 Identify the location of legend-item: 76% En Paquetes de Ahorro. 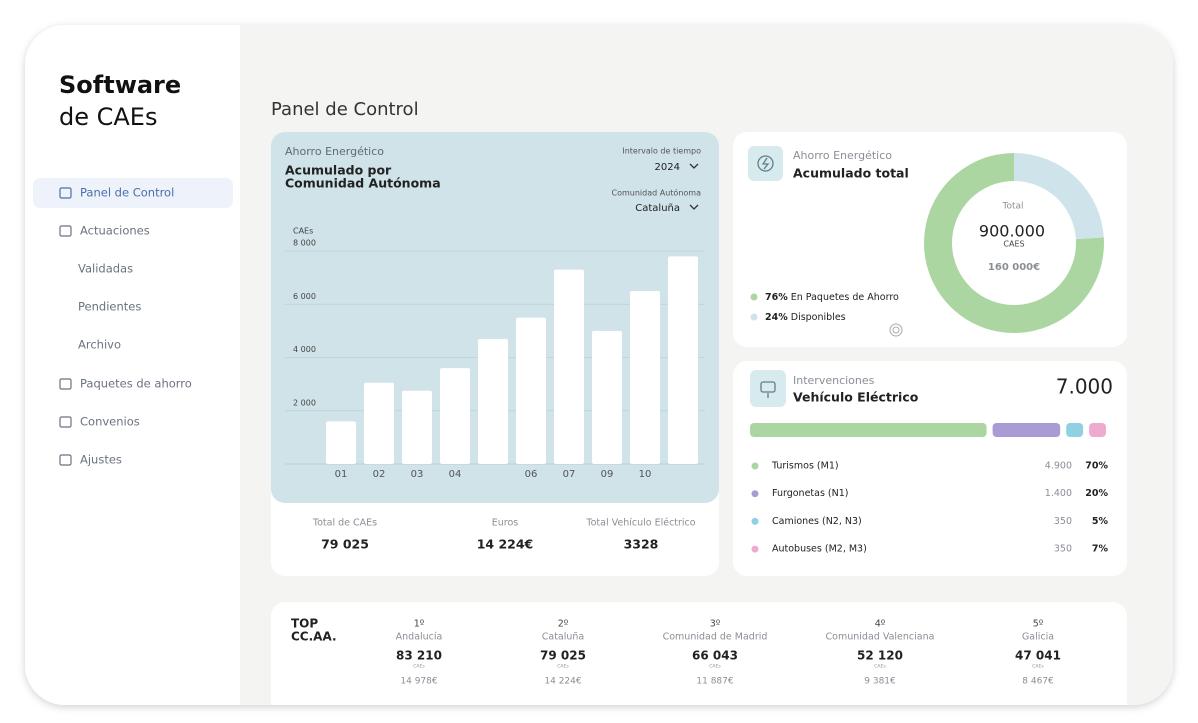
(832, 297).